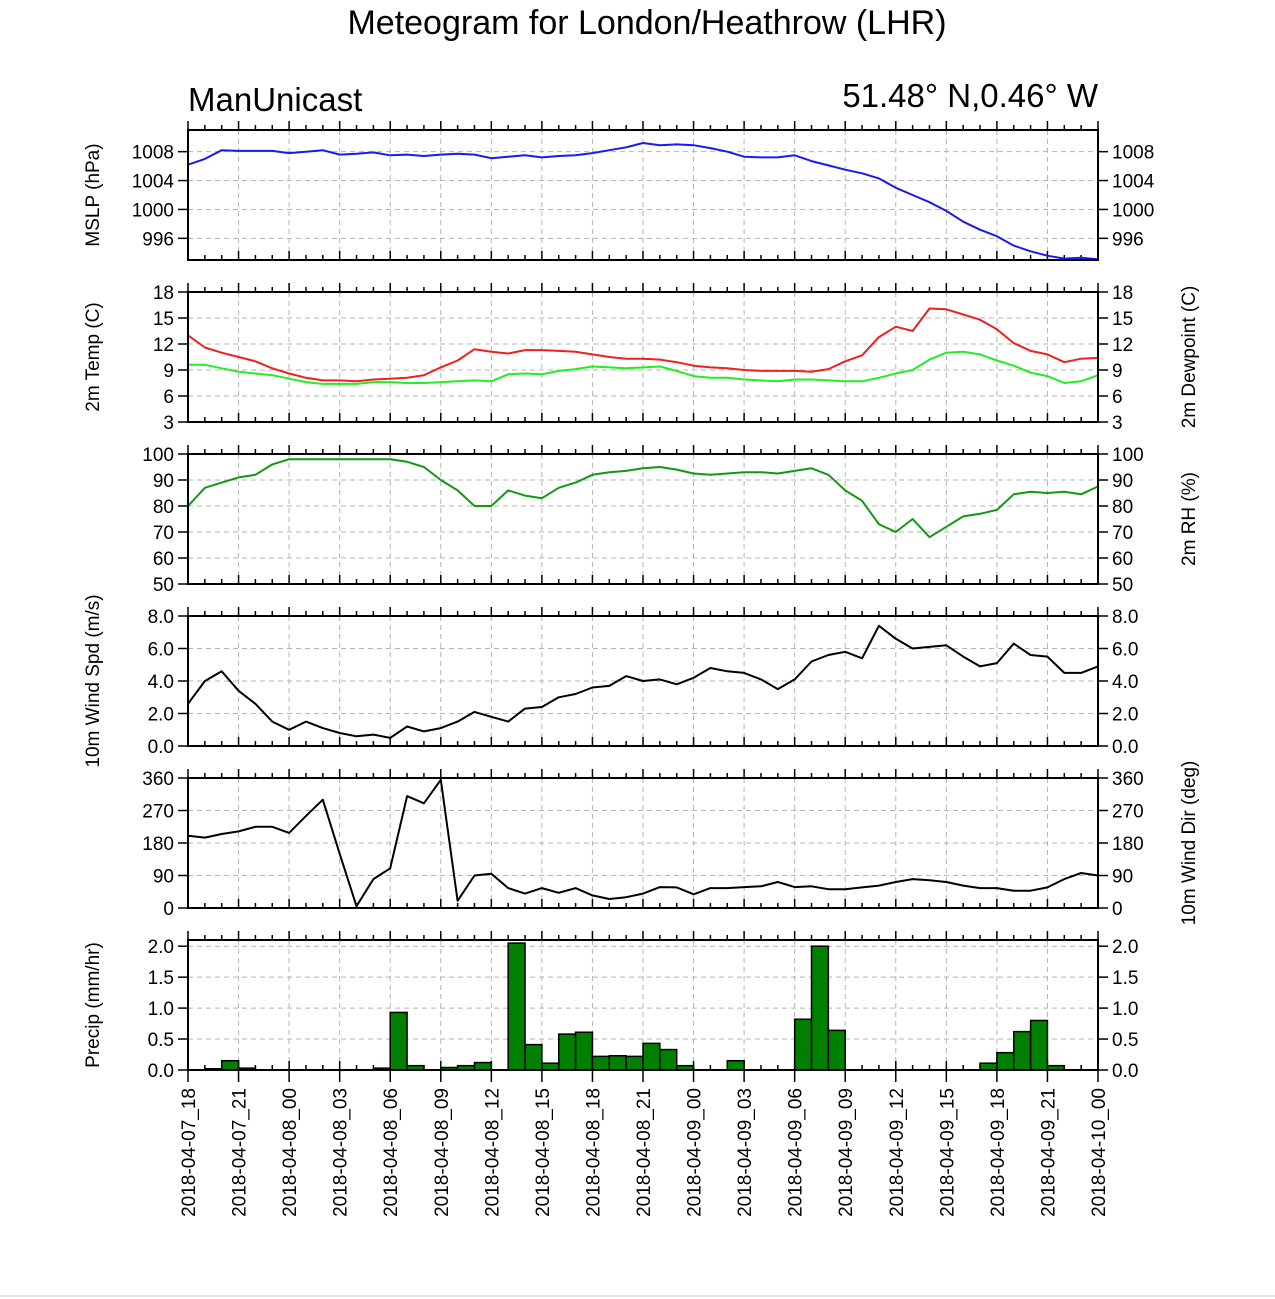 The image size is (1275, 1299). I want to click on y-tick-label-right: 70, so click(1122, 533).